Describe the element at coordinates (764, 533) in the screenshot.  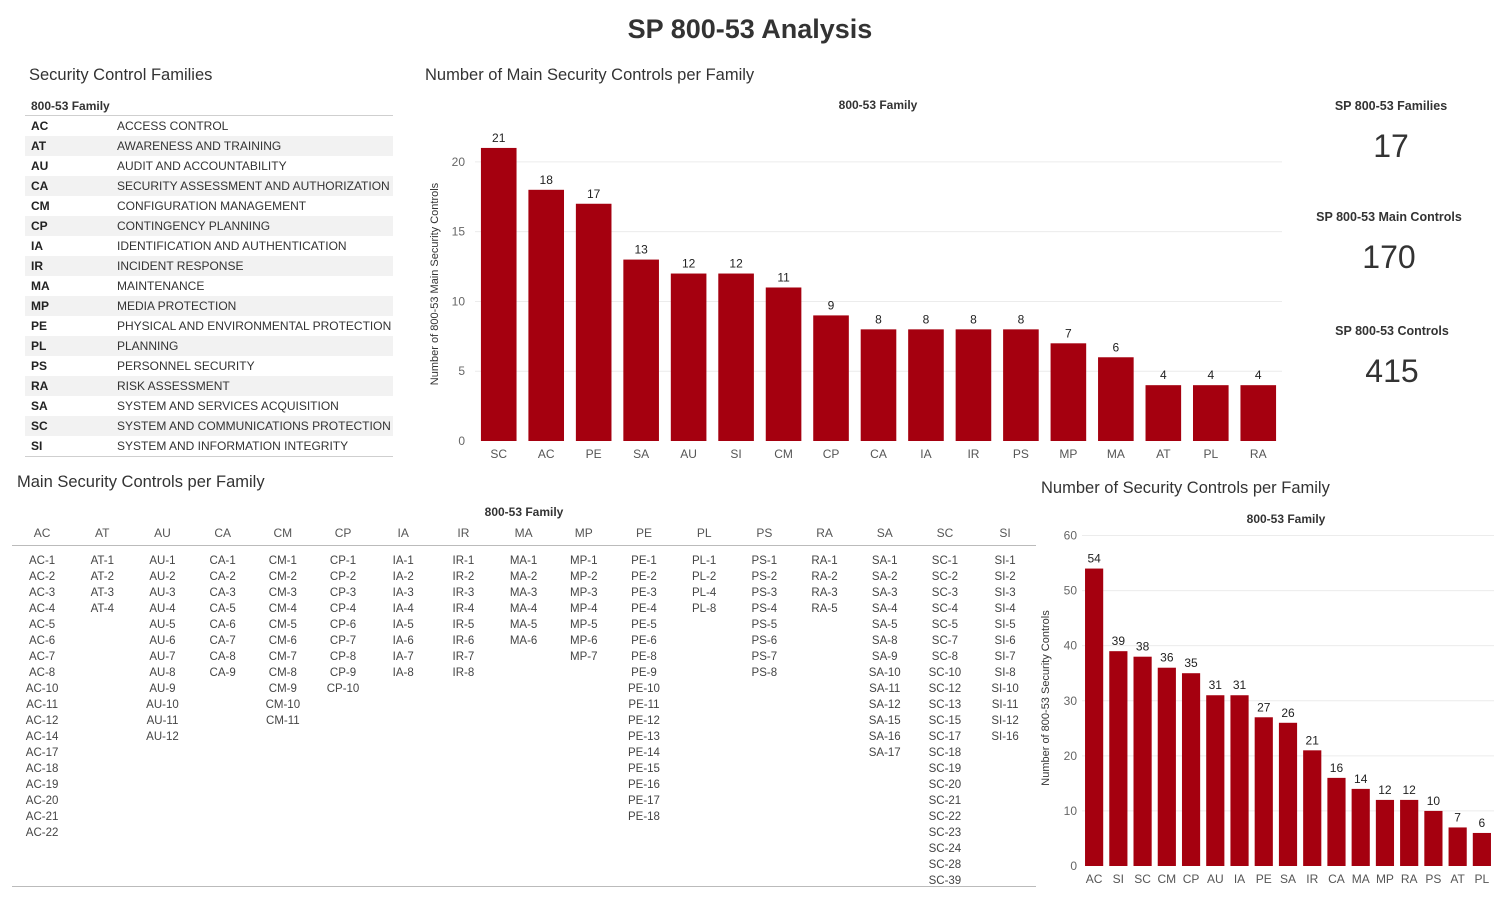
I see `matrix-column-header: PS` at that location.